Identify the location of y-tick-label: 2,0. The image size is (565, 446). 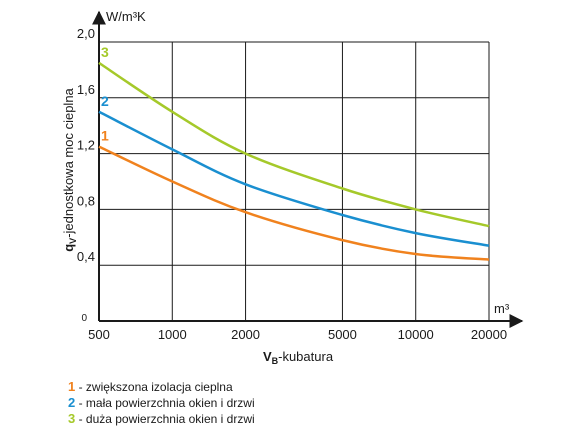
(86, 33).